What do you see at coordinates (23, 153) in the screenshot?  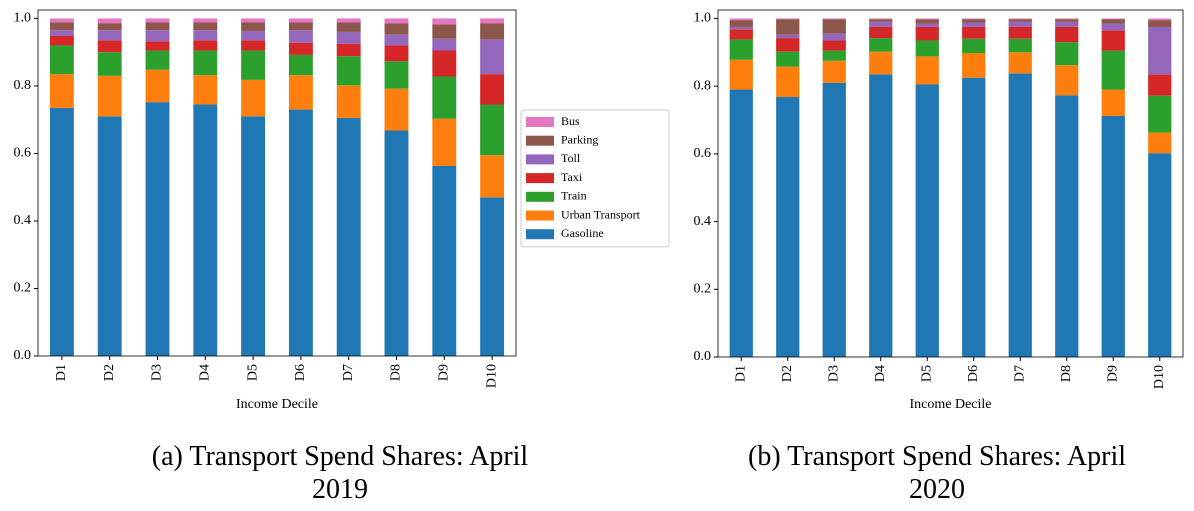 I see `y-tick-label: 0.6` at bounding box center [23, 153].